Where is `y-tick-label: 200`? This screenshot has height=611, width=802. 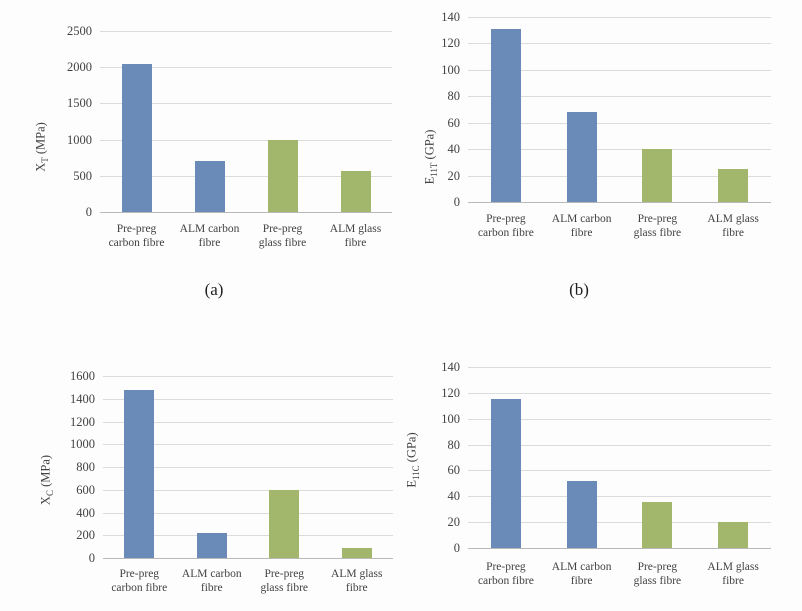
y-tick-label: 200 is located at coordinates (85, 535).